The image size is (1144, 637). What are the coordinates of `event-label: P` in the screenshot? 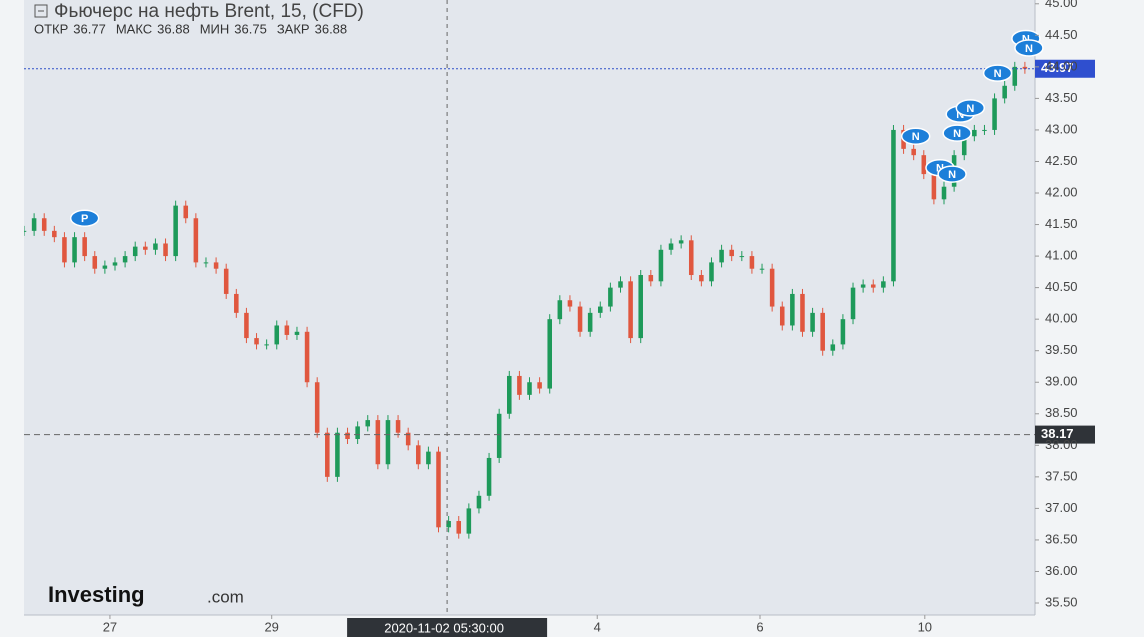 It's located at (84, 219).